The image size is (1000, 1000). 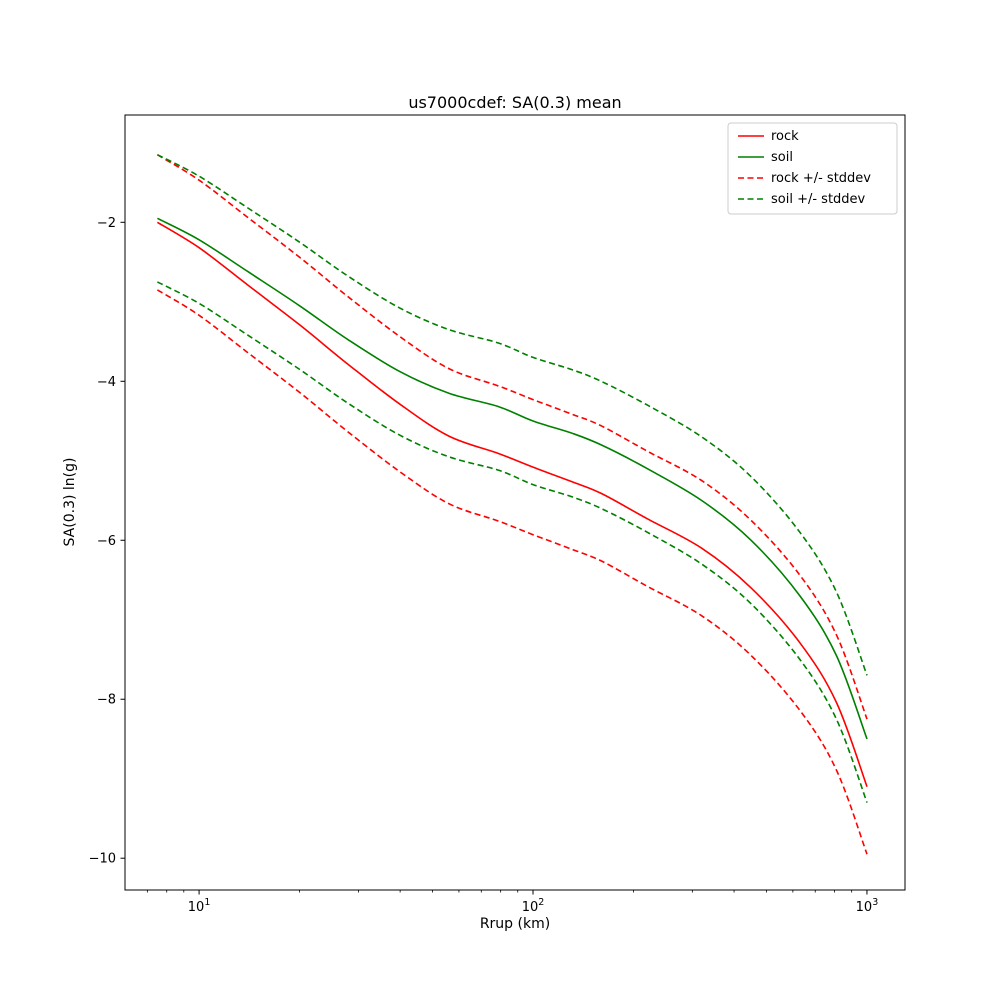 I want to click on legend-label: soil +/- stddev, so click(x=818, y=199).